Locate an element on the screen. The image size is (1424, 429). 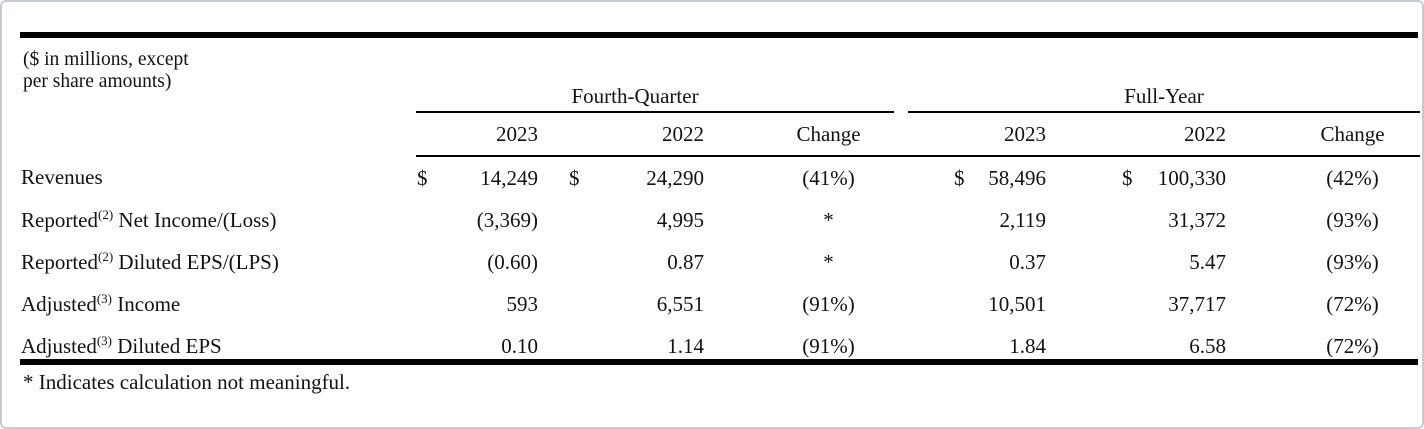
value-cell: $24,290 is located at coordinates (651, 177).